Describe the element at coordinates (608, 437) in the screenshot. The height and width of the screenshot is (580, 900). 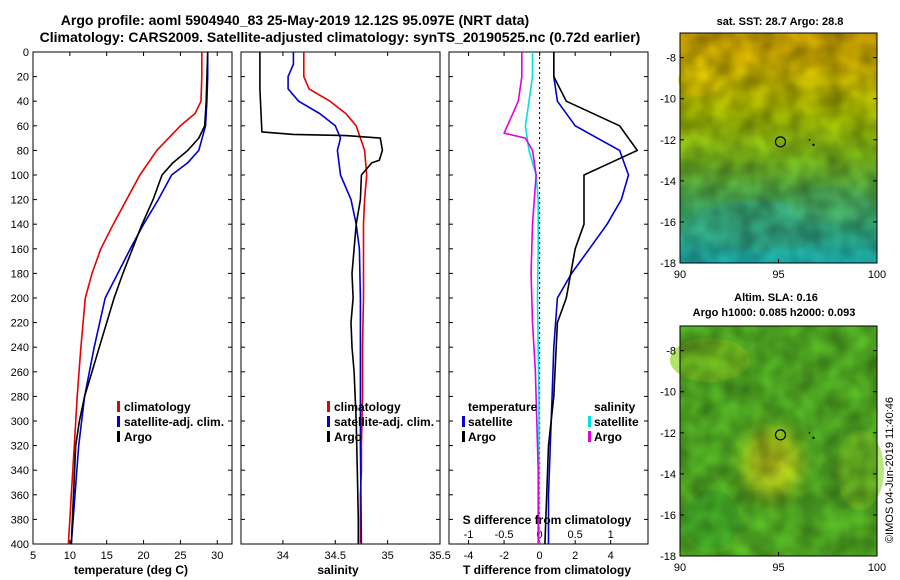
I see `legend-label-s-argo: Argo` at that location.